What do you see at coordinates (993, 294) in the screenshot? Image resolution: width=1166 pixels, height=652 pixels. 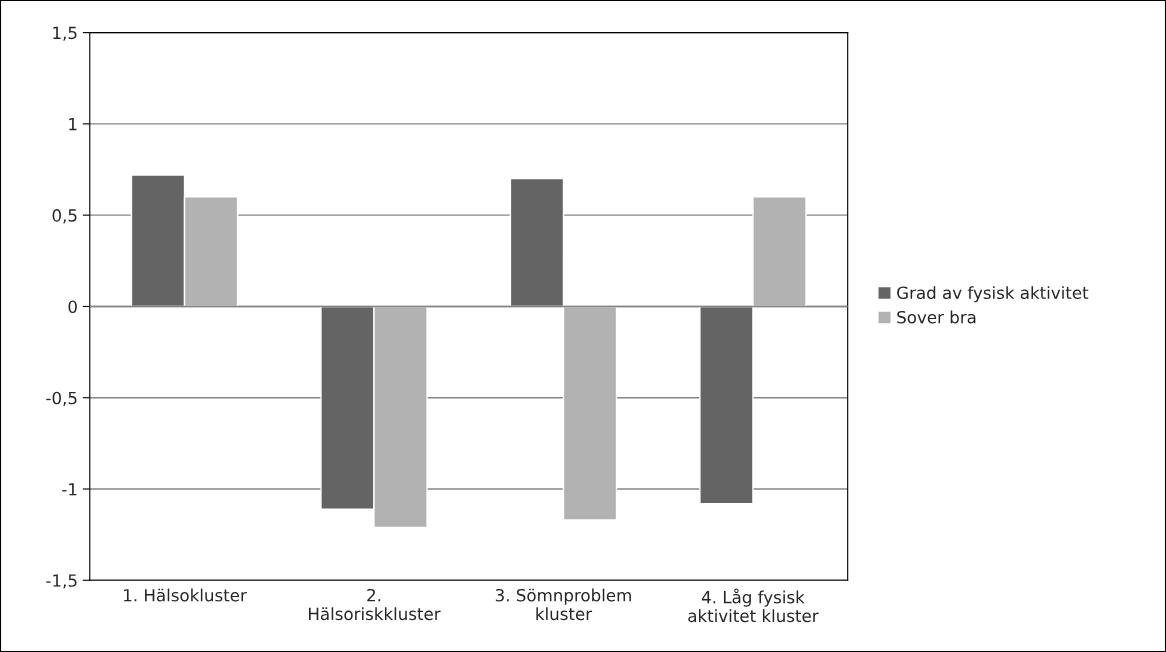 I see `legend-label: Grad av fysisk aktivitet` at bounding box center [993, 294].